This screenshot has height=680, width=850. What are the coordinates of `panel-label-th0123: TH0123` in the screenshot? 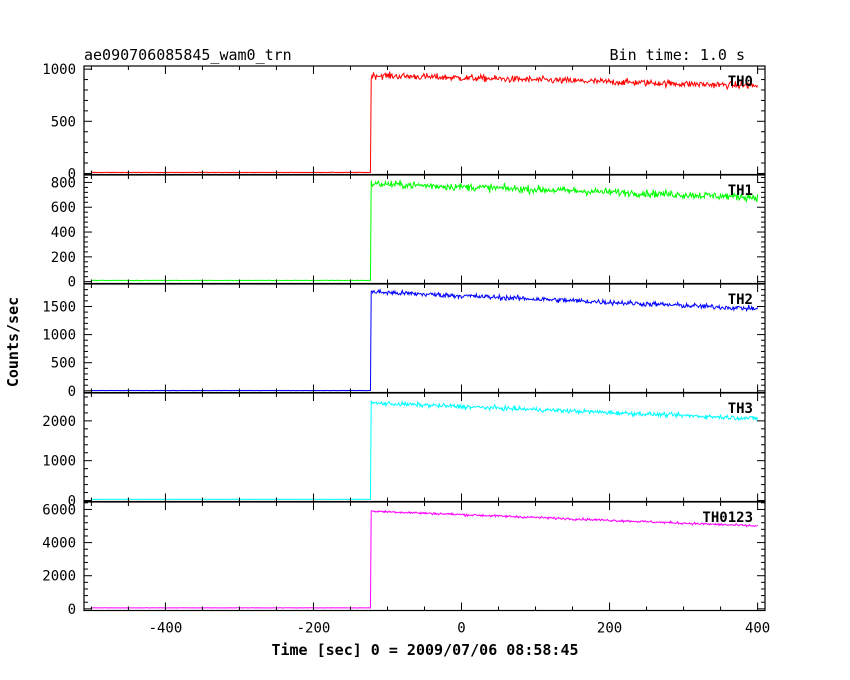 It's located at (727, 518).